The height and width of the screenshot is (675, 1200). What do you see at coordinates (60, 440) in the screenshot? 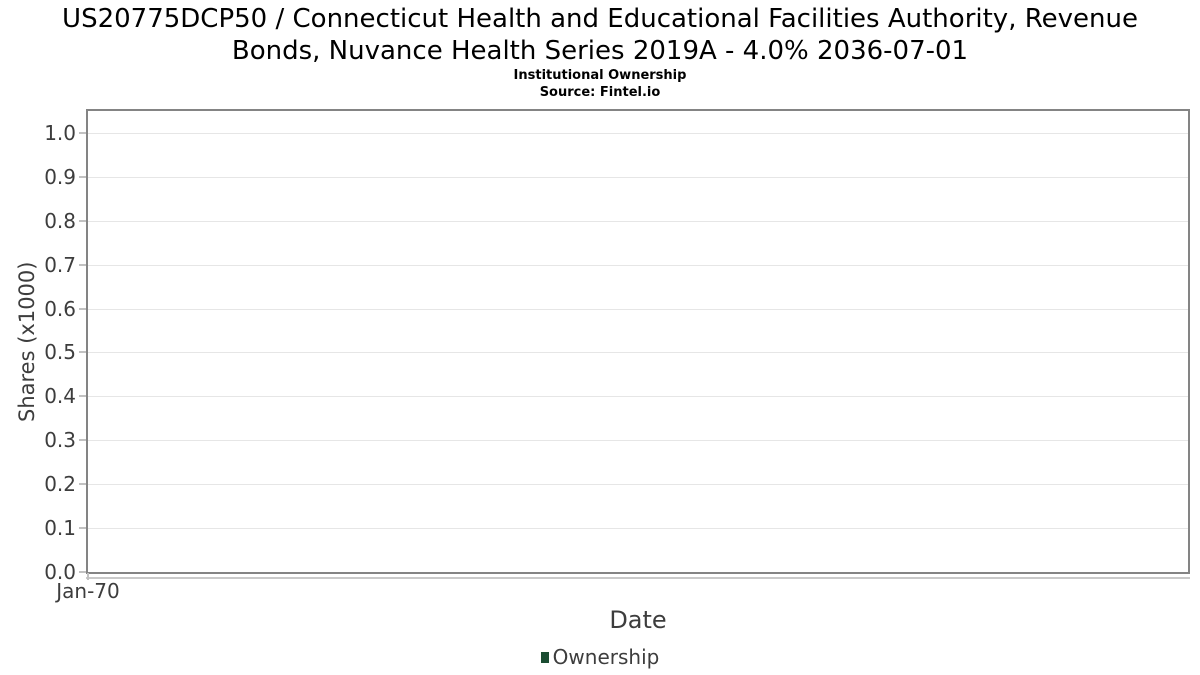
I see `y-tick-label: 0.3` at bounding box center [60, 440].